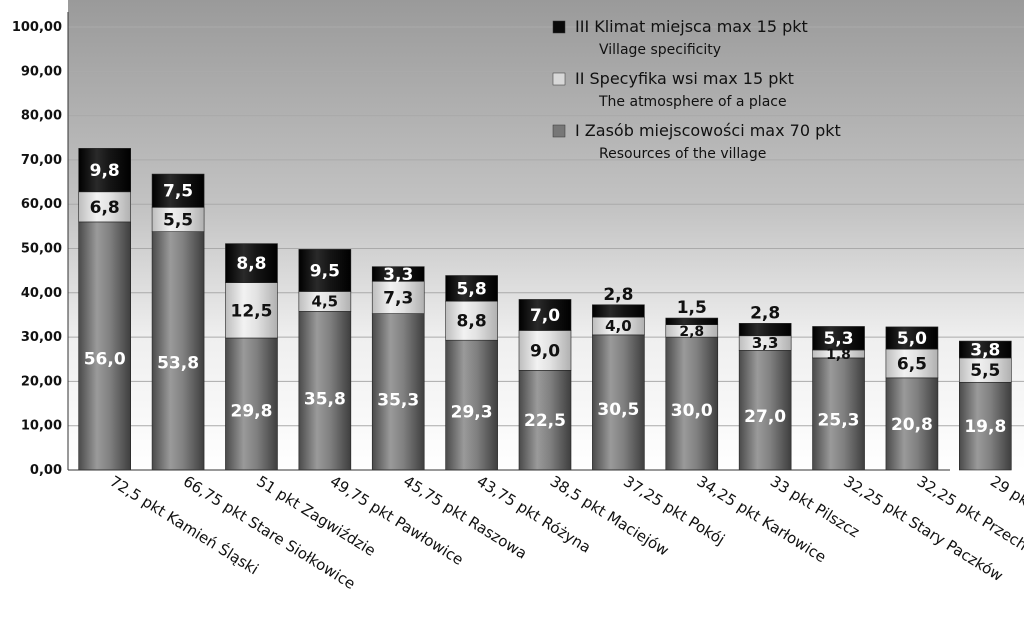 The width and height of the screenshot is (1024, 622). What do you see at coordinates (692, 308) in the screenshot?
I see `data-label-climate: 1,5` at bounding box center [692, 308].